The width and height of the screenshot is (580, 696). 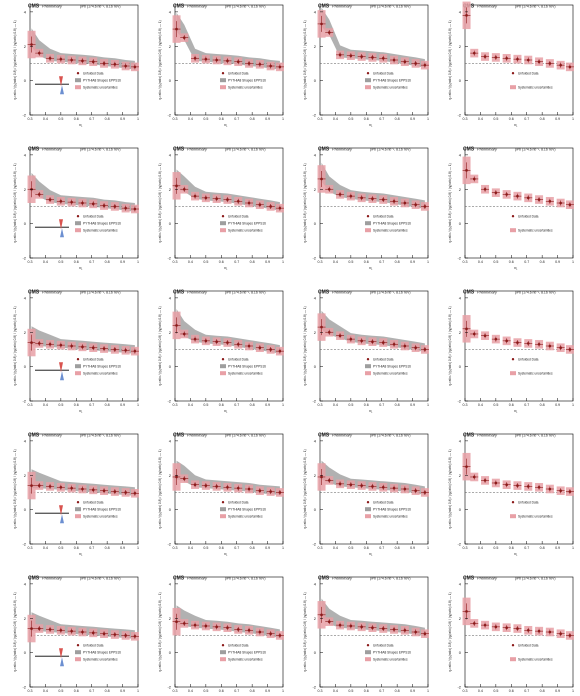 I want to click on energy-label: pPb (174.6 nb⁻¹, 8.16 TeV), so click(x=245, y=293).